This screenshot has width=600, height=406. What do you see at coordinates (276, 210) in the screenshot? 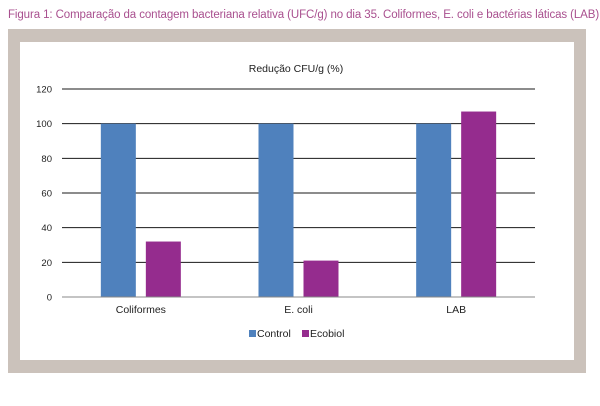
I see `bar-control-e-coli` at bounding box center [276, 210].